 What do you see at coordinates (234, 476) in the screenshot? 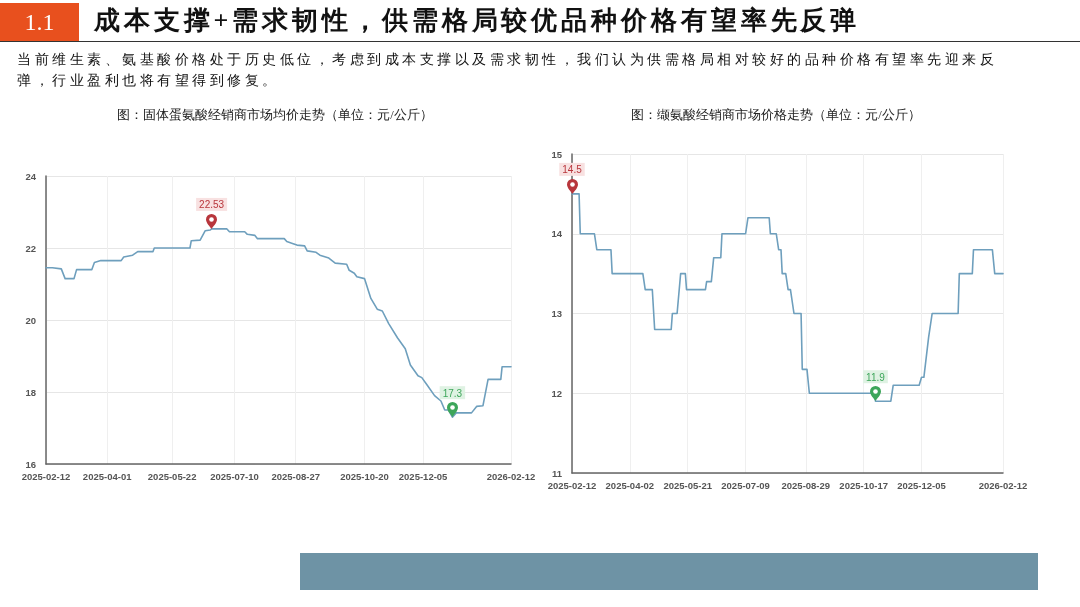
I see `x-tick-label: 2025-07-10` at bounding box center [234, 476].